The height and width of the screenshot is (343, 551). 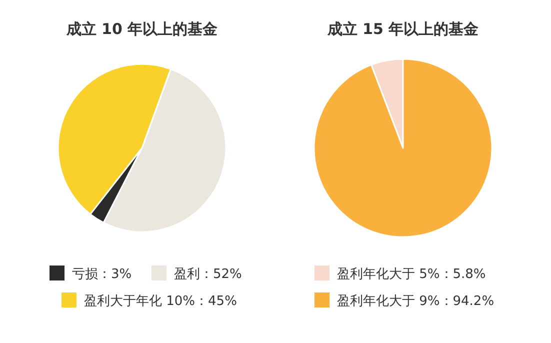 What do you see at coordinates (402, 29) in the screenshot?
I see `chart-title: 成立 15 年以上的基金` at bounding box center [402, 29].